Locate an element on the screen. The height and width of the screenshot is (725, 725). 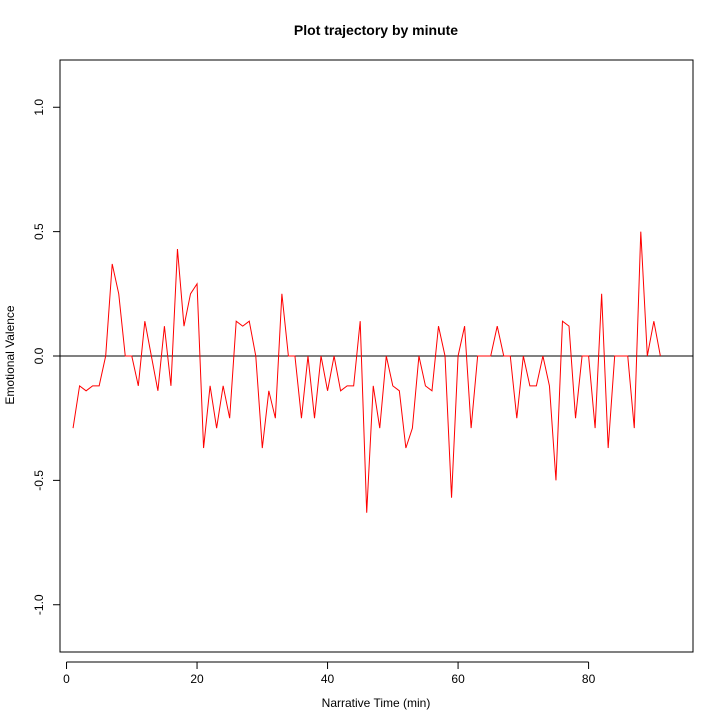
x-tick-label: 80 is located at coordinates (589, 679).